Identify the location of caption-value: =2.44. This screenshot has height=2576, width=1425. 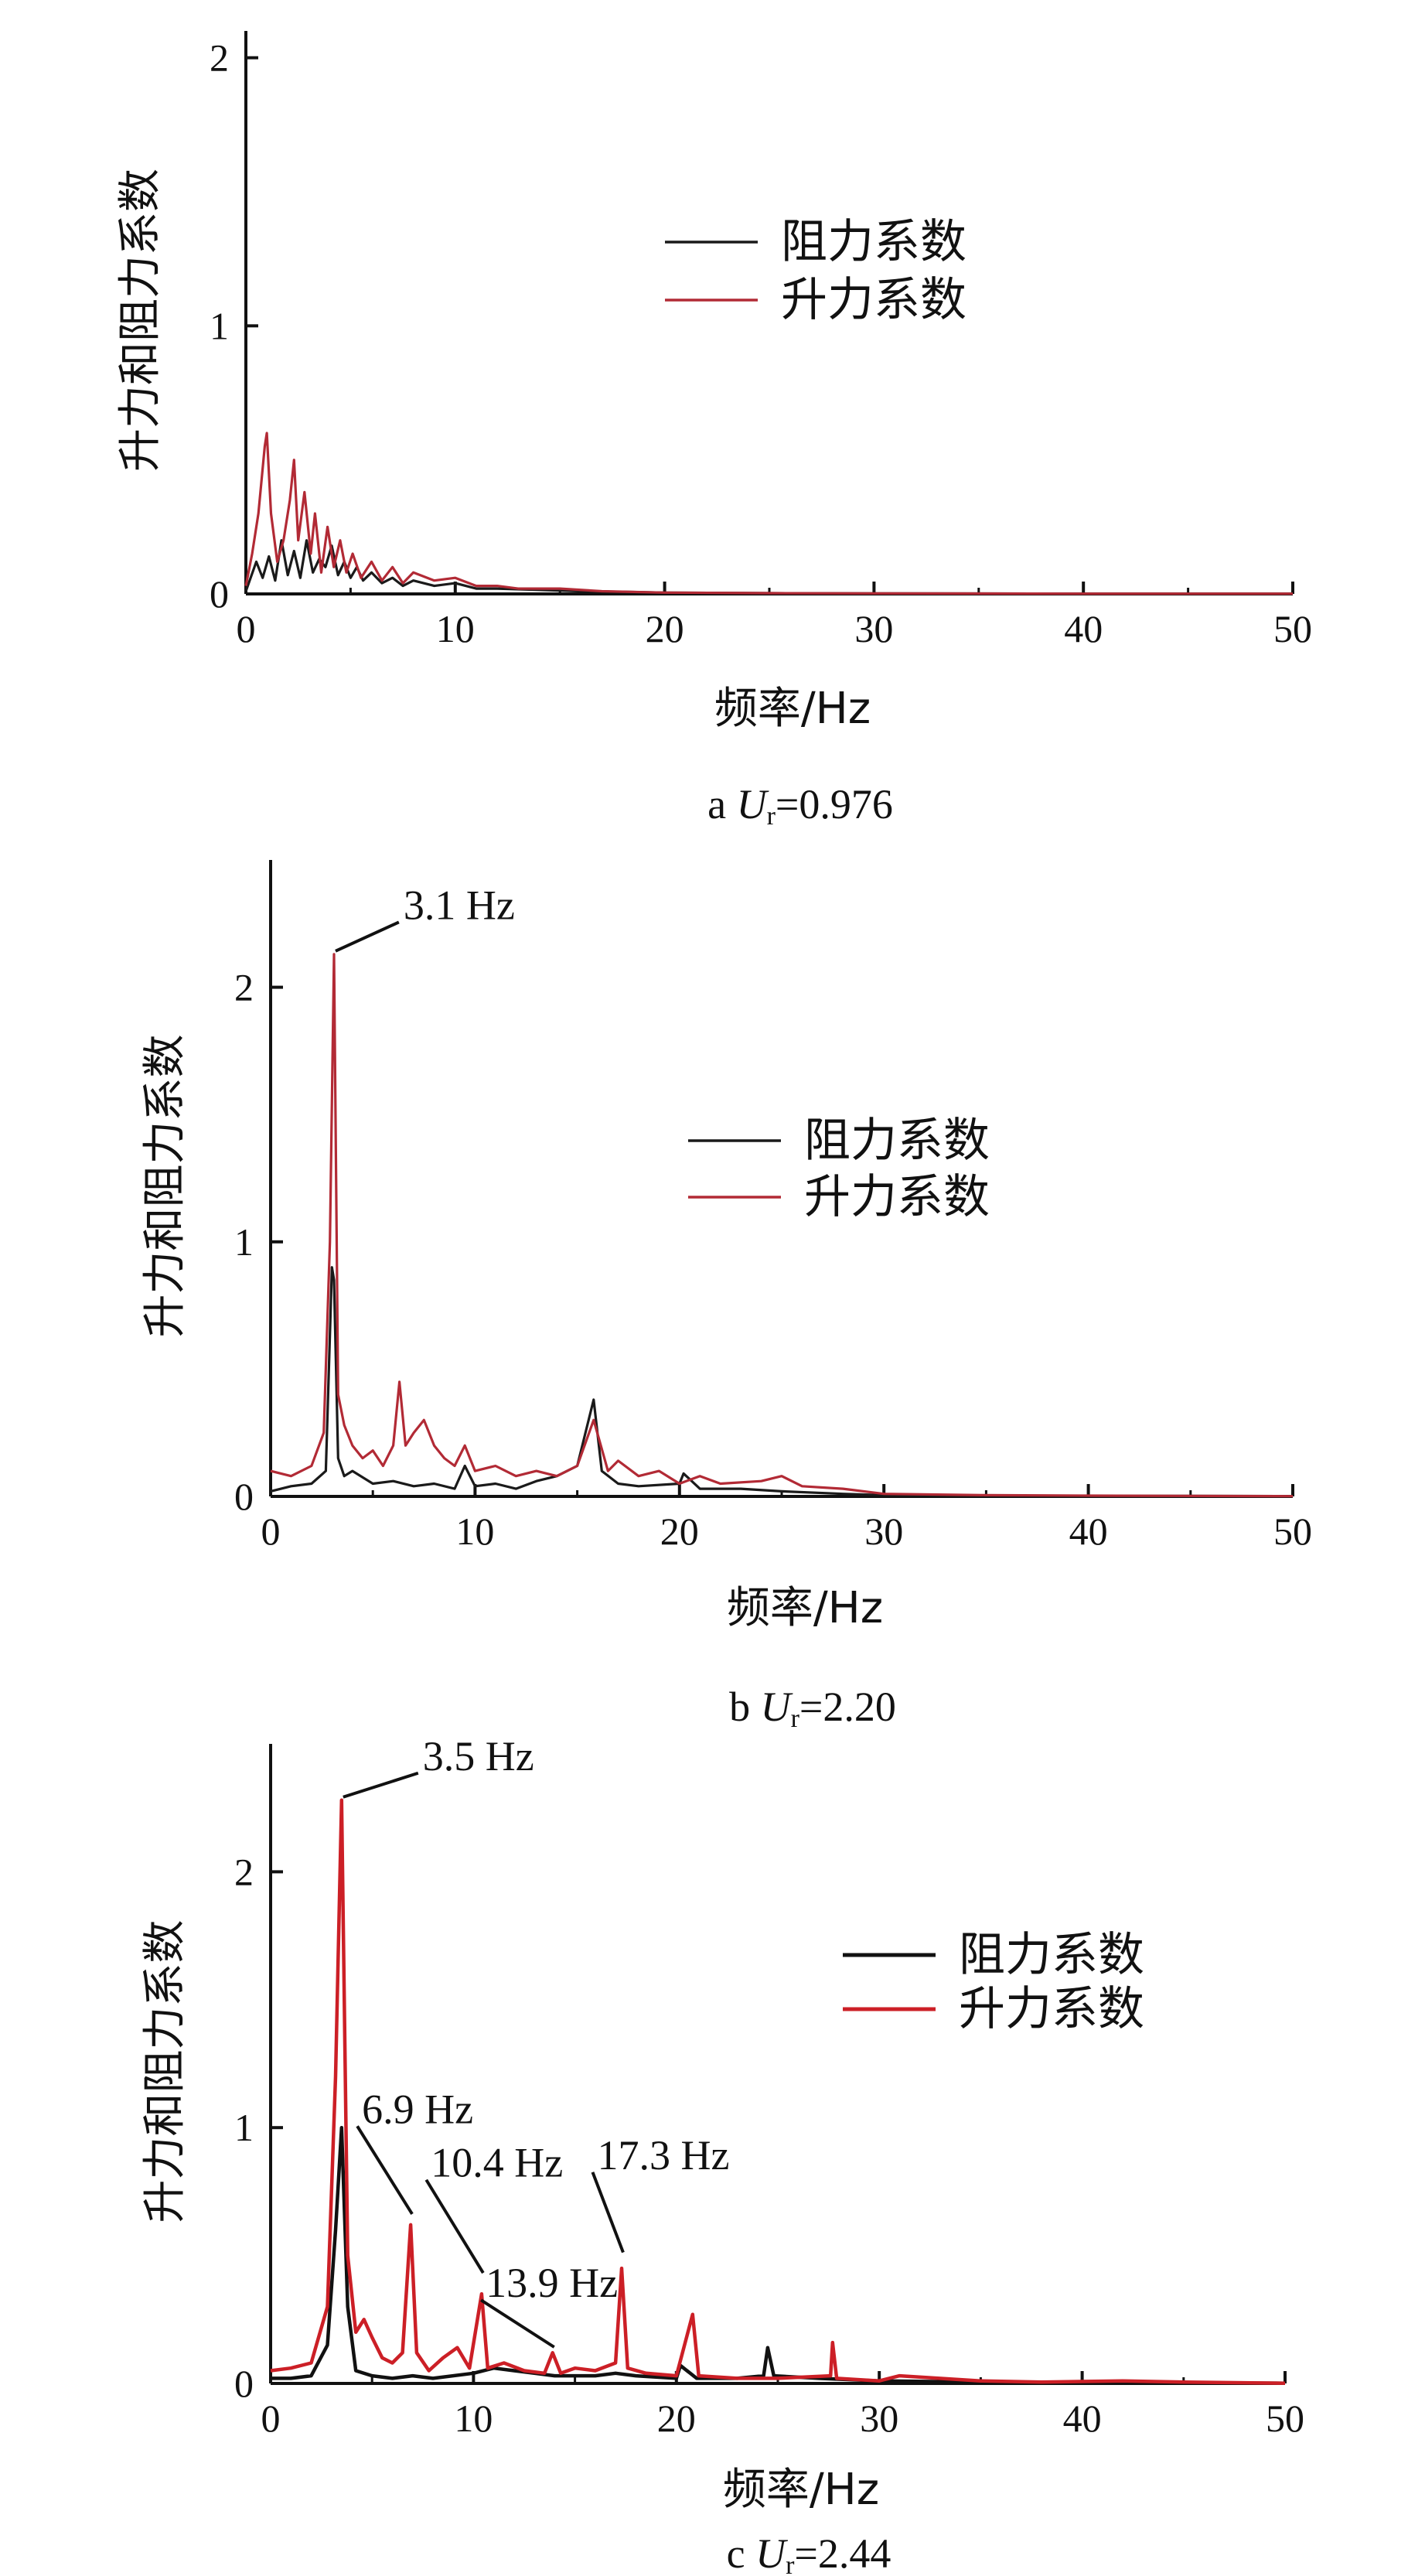
(842, 2553).